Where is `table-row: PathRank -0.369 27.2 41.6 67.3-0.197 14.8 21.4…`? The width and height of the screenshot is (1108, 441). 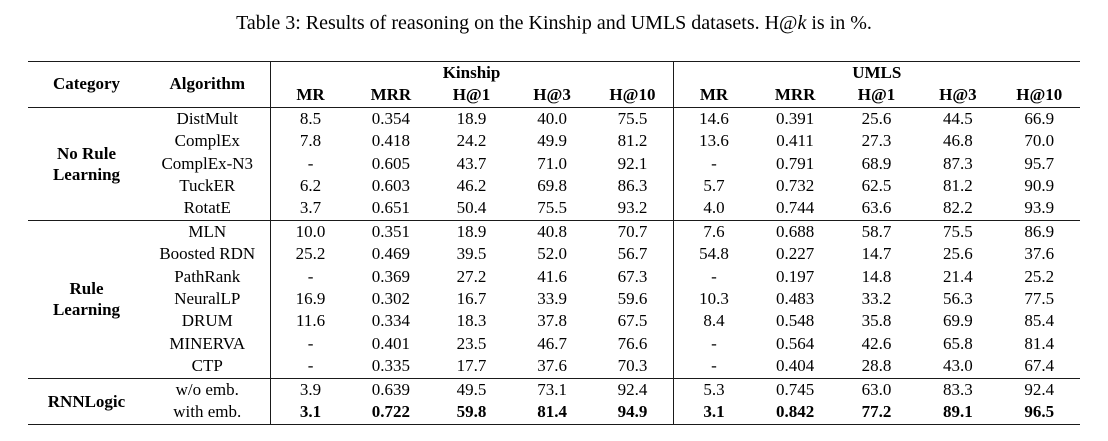 table-row: PathRank -0.369 27.2 41.6 67.3-0.197 14.8 21.4… is located at coordinates (554, 277).